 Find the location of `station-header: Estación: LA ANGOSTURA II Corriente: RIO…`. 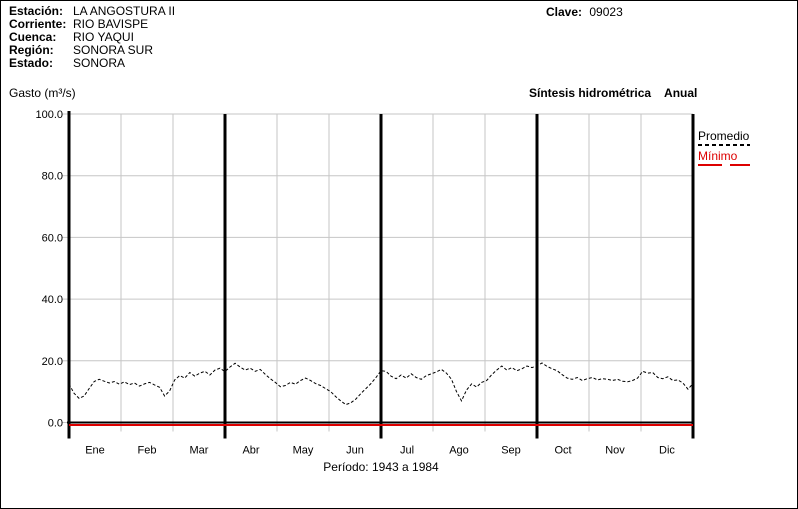

station-header: Estación: LA ANGOSTURA II Corriente: RIO… is located at coordinates (92, 37).